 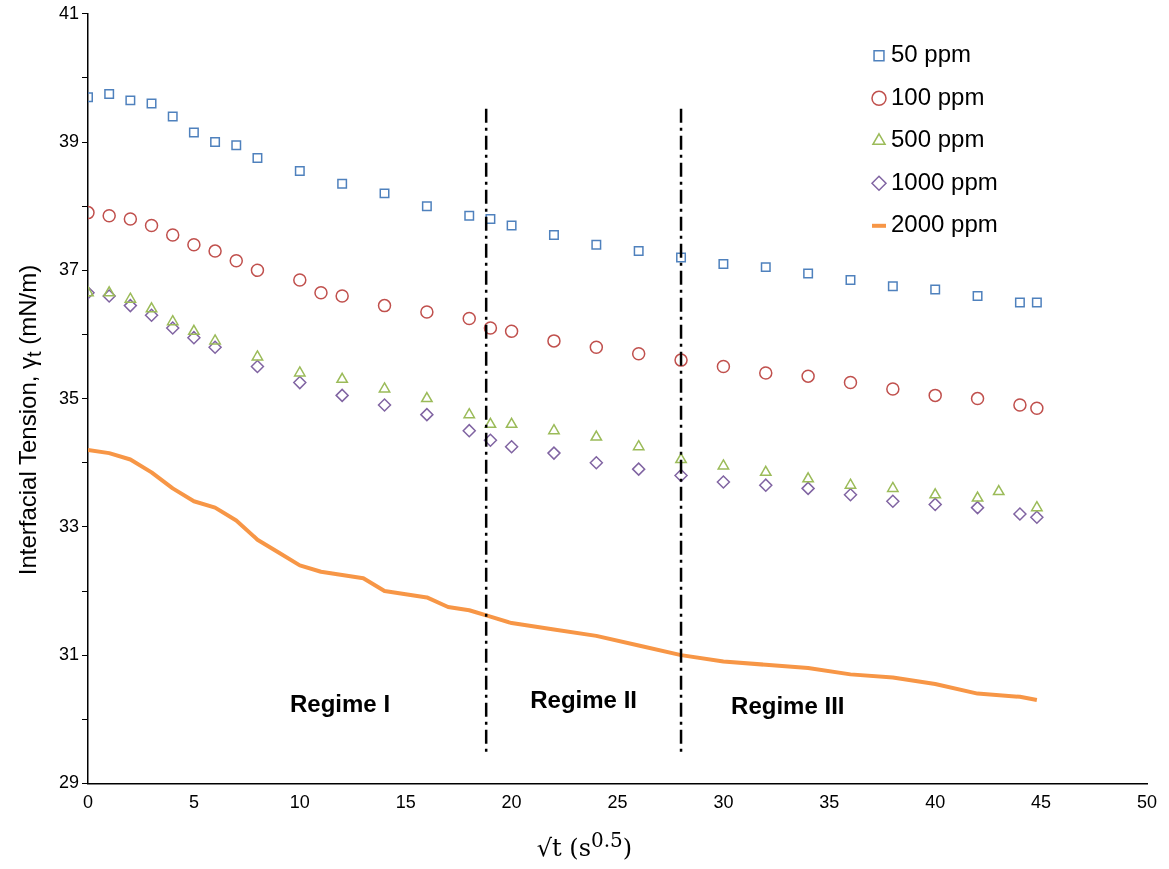 What do you see at coordinates (193, 802) in the screenshot?
I see `x-tick-label: 5` at bounding box center [193, 802].